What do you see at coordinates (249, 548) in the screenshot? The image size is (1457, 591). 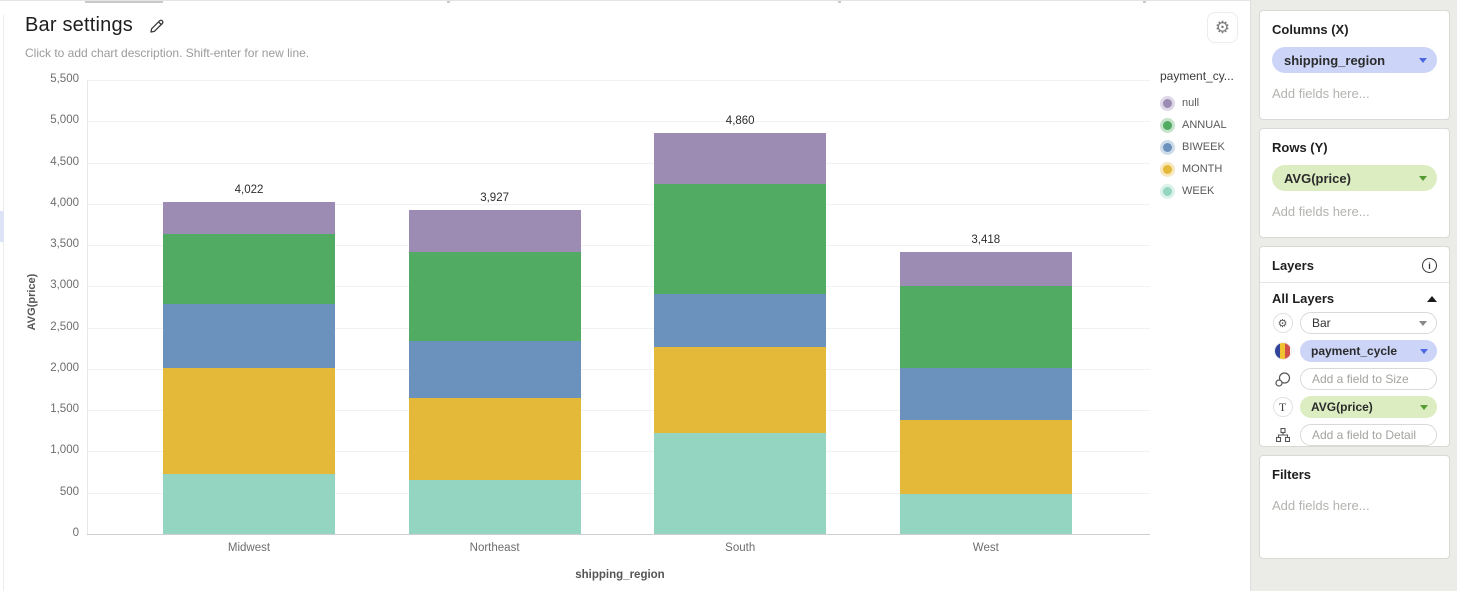 I see `x-tick-label: Midwest` at bounding box center [249, 548].